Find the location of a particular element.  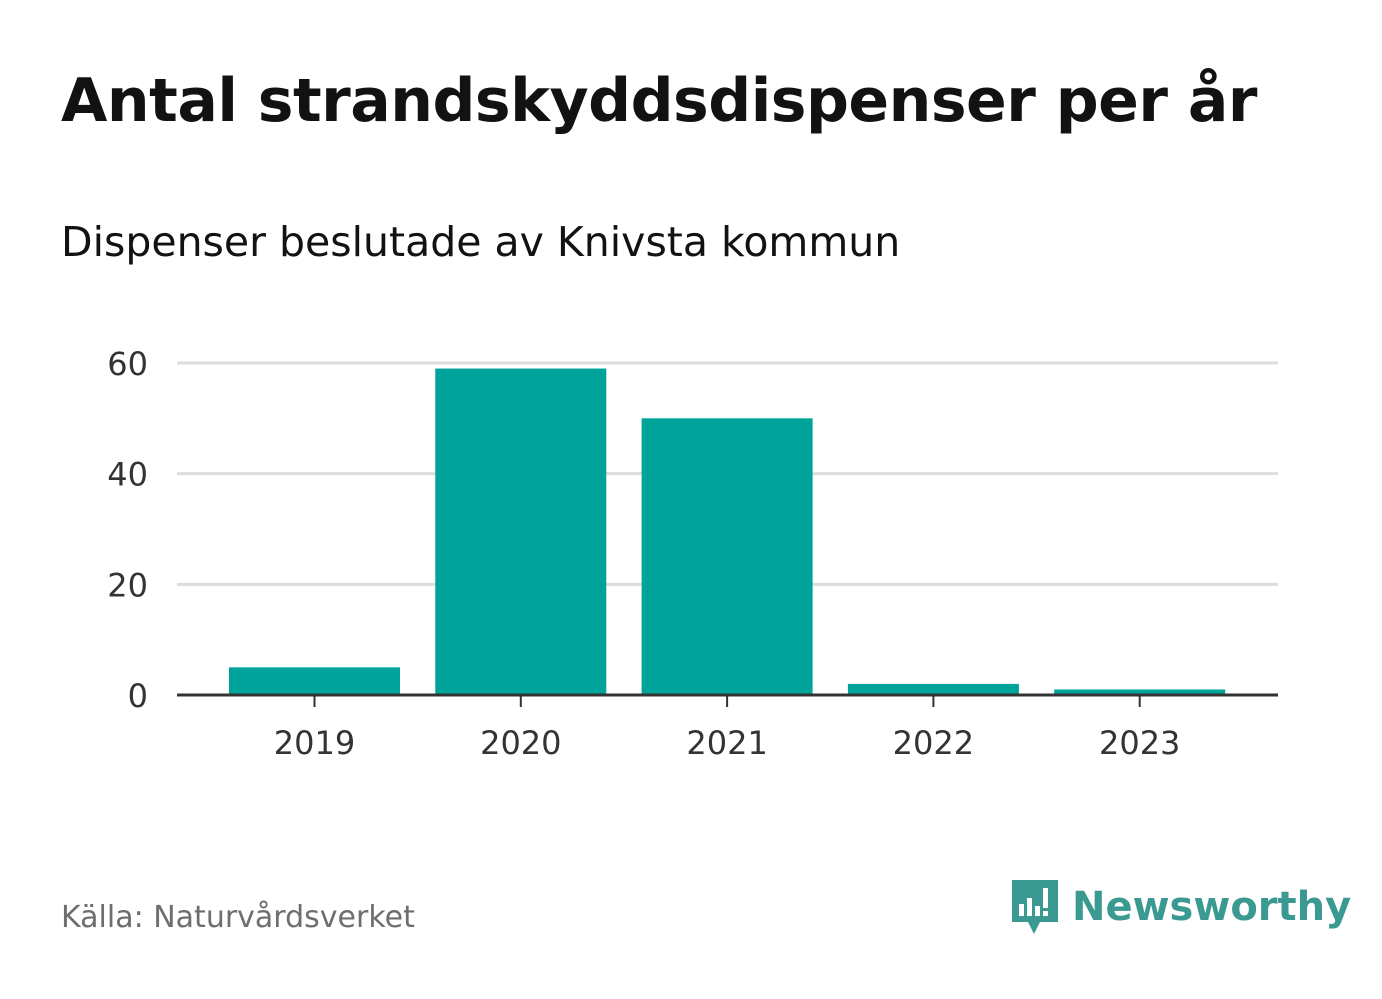

newsworthy-logo-icon is located at coordinates (1035, 907).